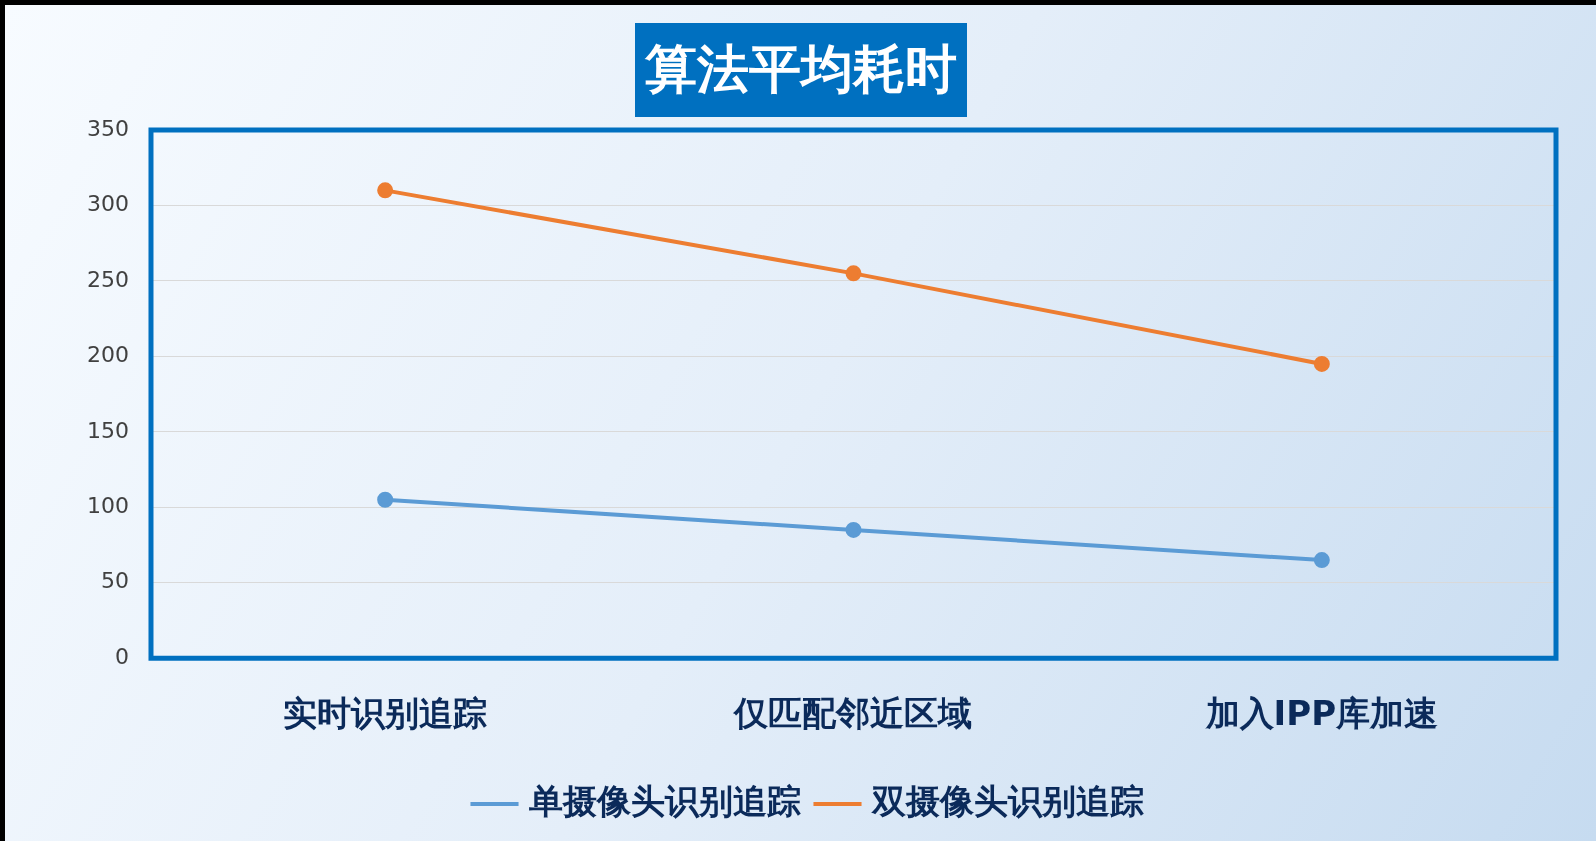  I want to click on y-tick-label: 350, so click(107, 128).